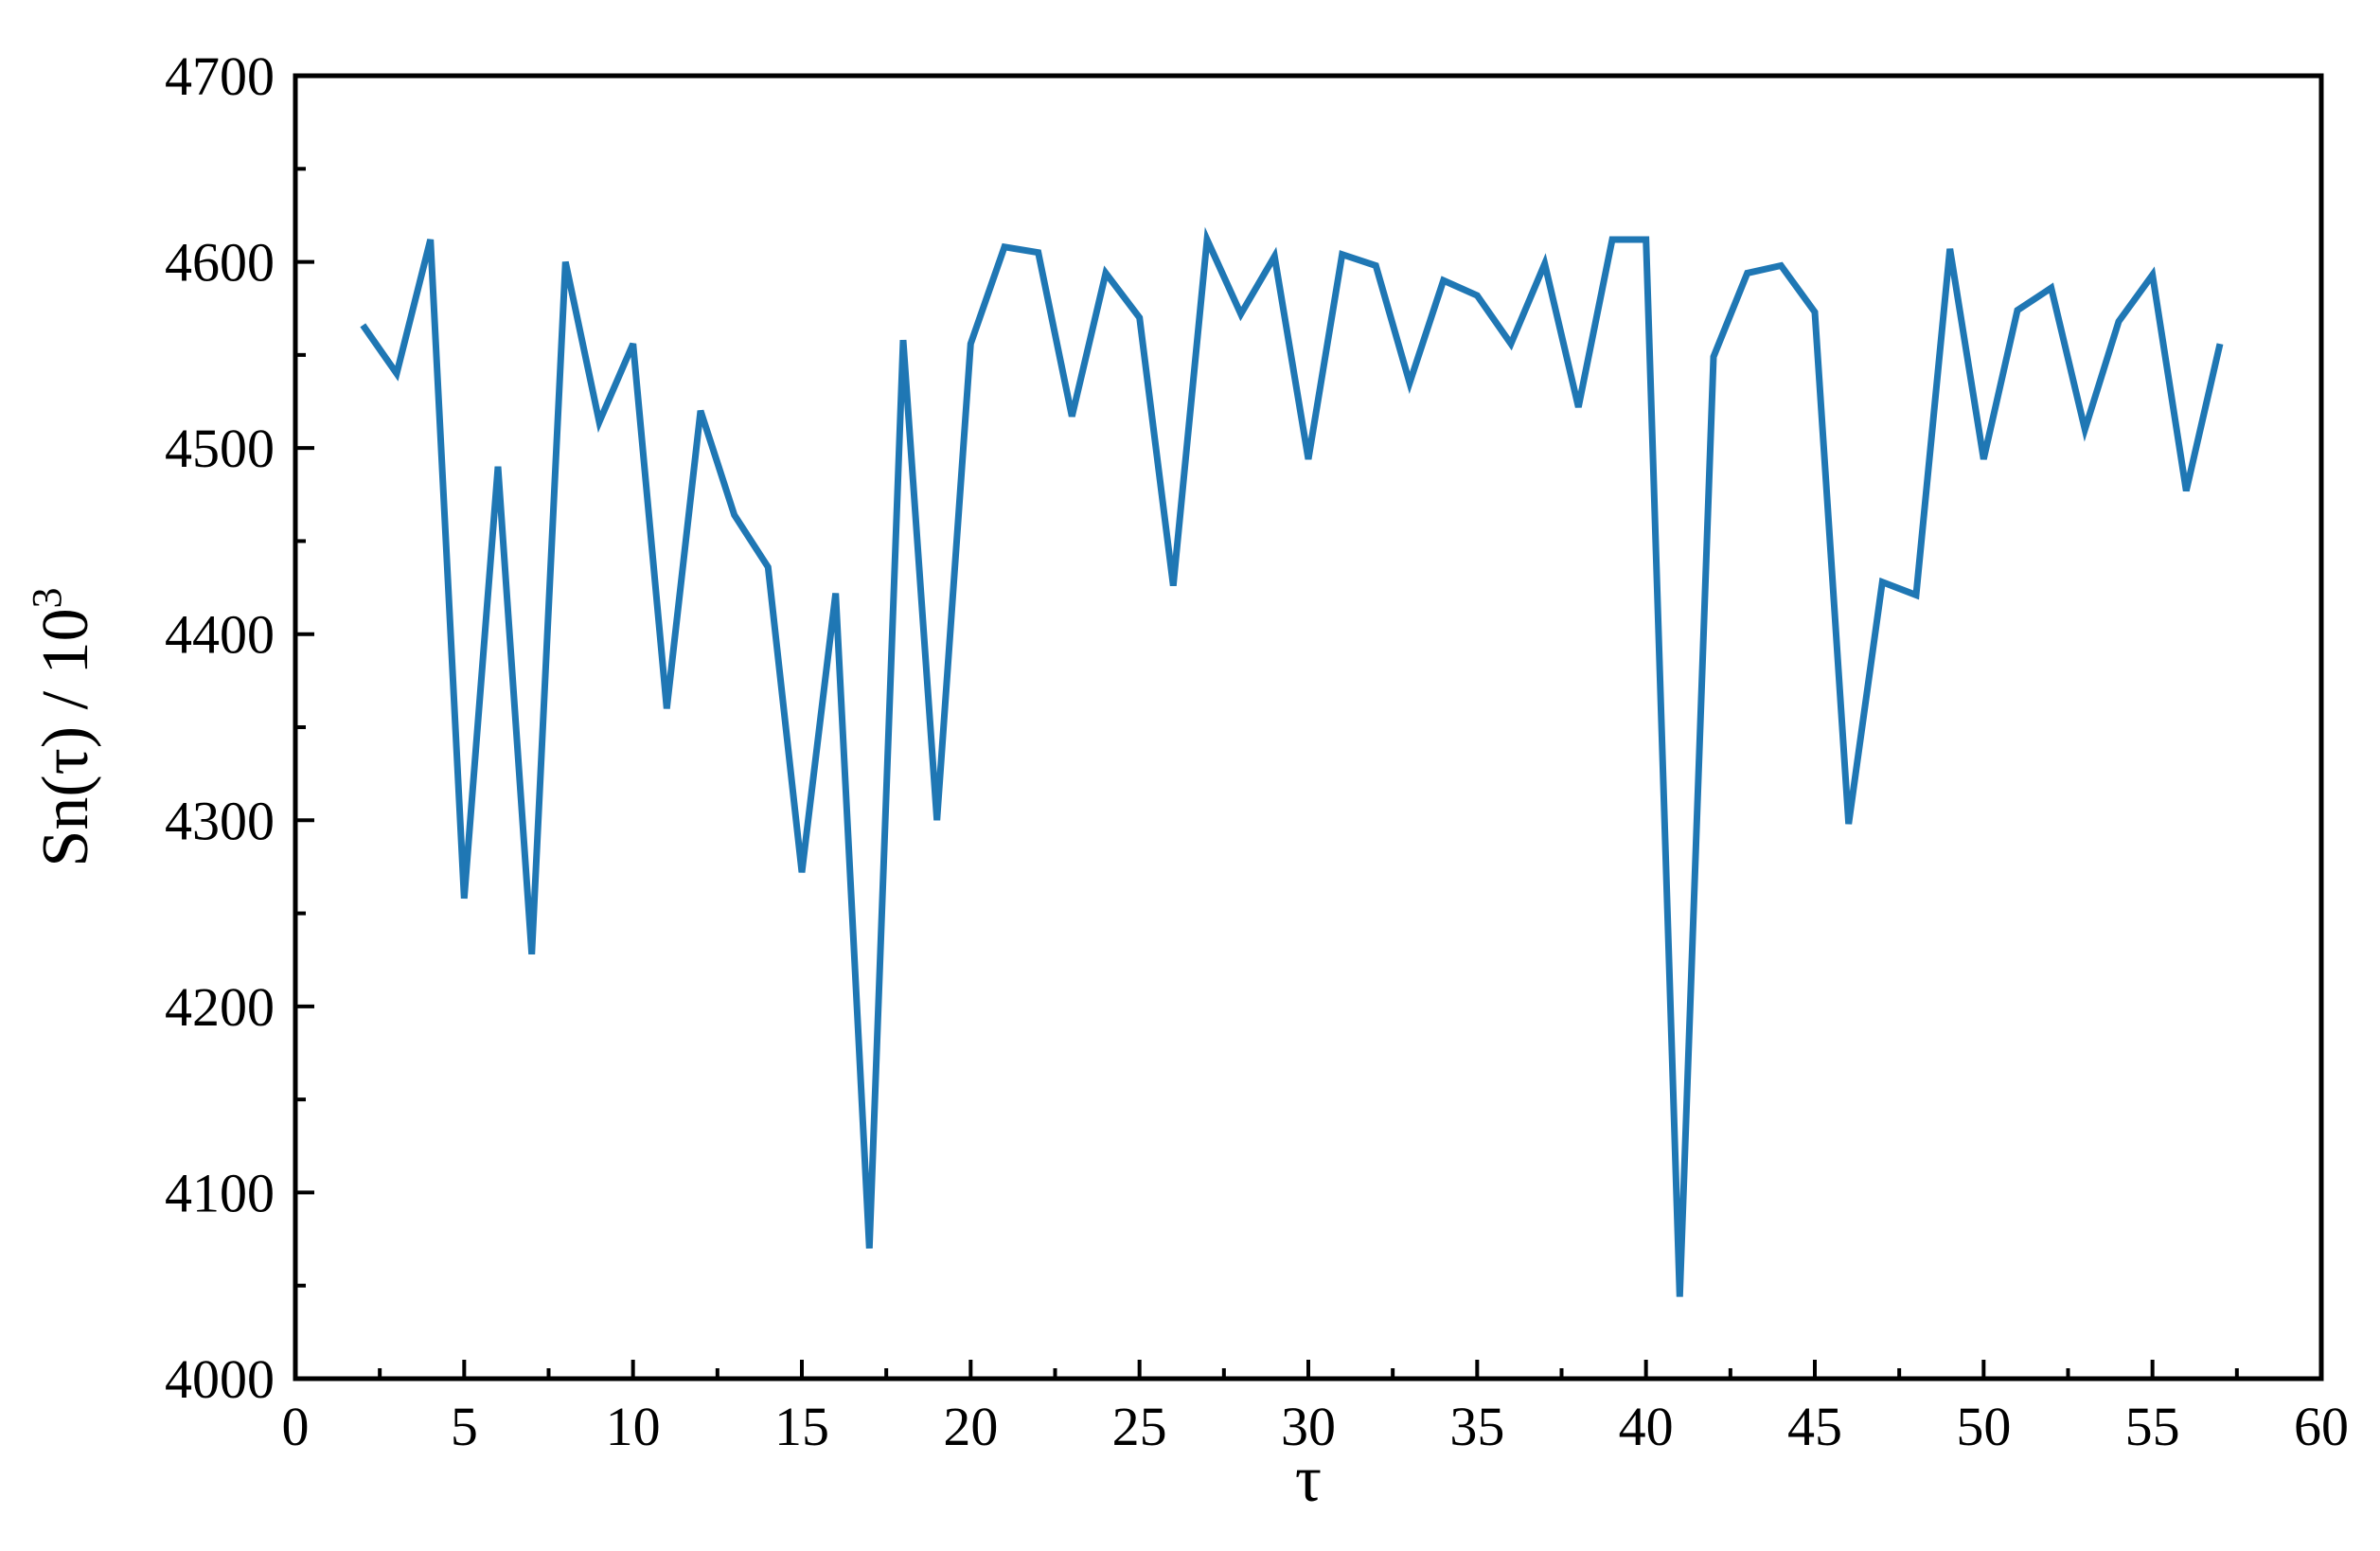  What do you see at coordinates (220, 1007) in the screenshot?
I see `y-tick-label: 4200` at bounding box center [220, 1007].